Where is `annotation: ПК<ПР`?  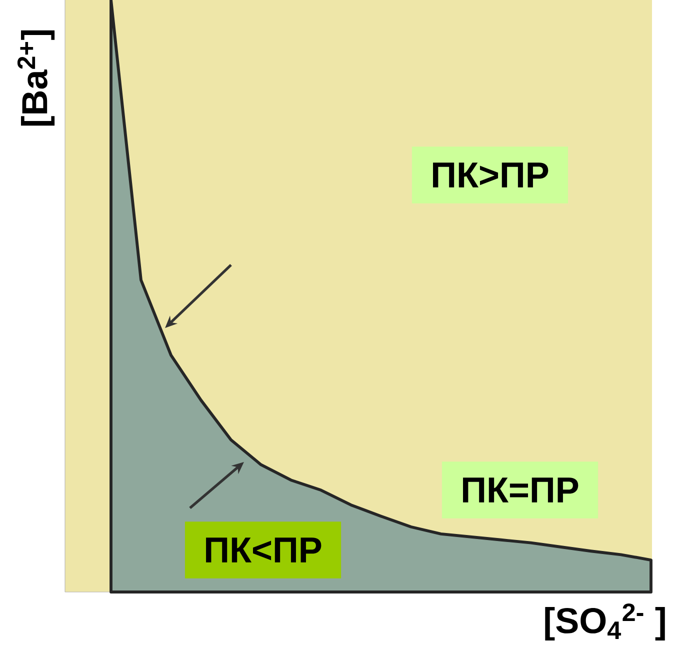 annotation: ПК<ПР is located at coordinates (264, 550).